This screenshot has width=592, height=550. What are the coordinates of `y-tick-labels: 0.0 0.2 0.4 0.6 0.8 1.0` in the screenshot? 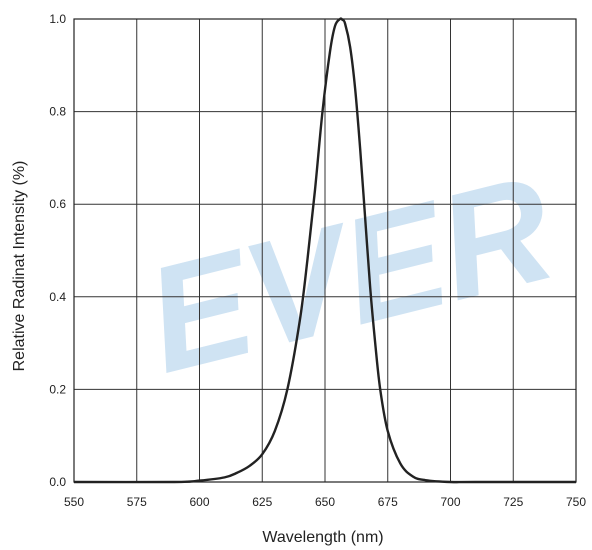 It's located at (57, 250).